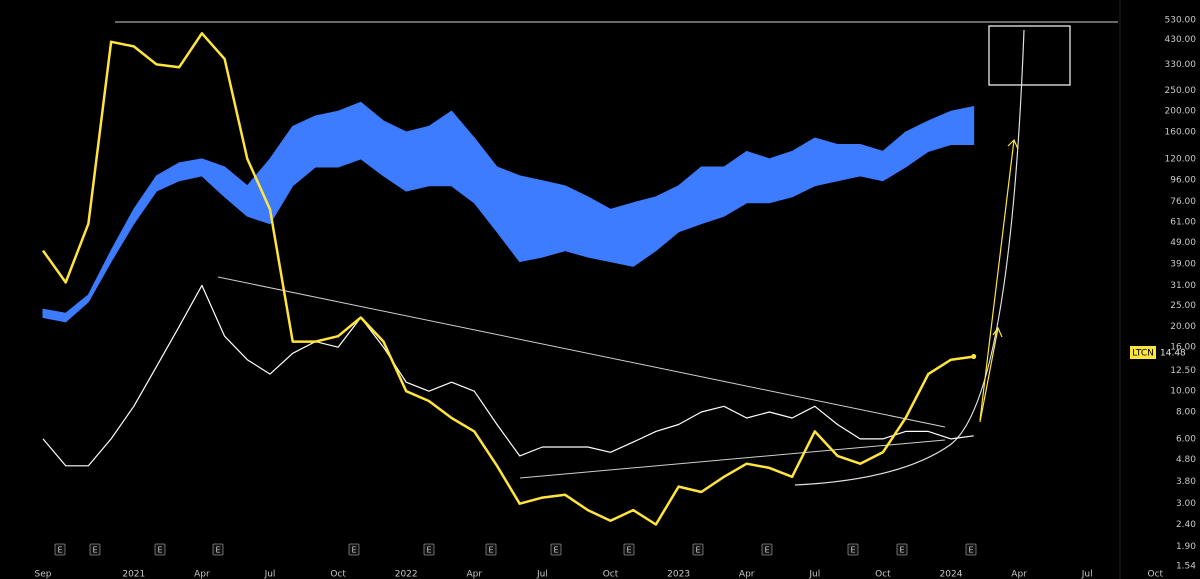  Describe the element at coordinates (1183, 348) in the screenshot. I see `y-tick-label: 16.00` at that location.